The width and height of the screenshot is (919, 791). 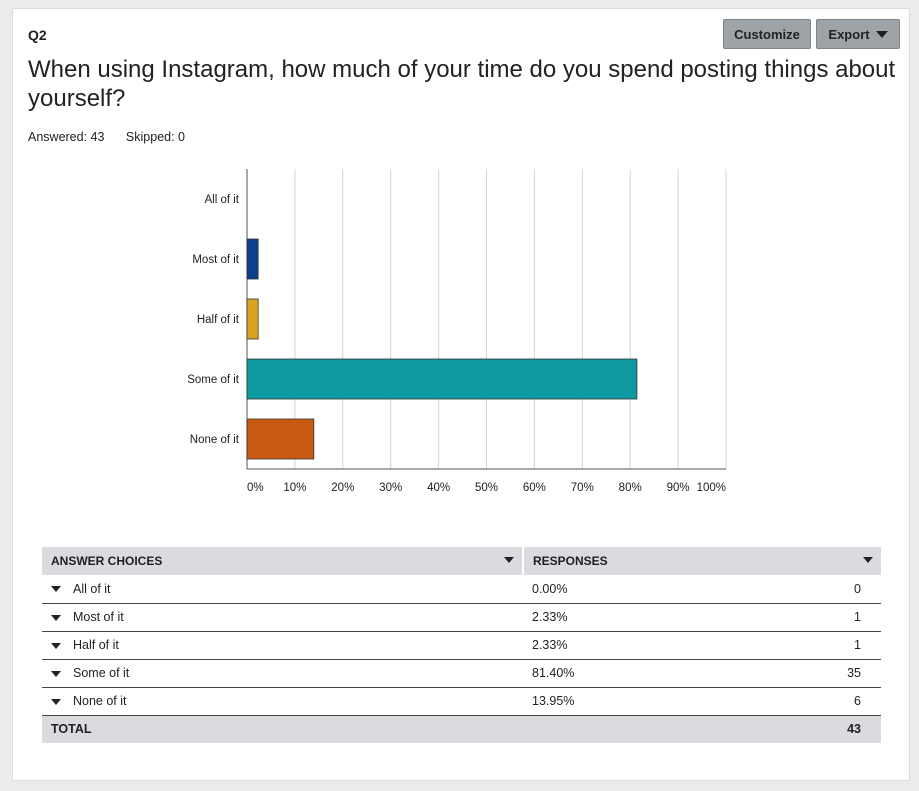 What do you see at coordinates (255, 488) in the screenshot?
I see `x-tick-label: 0%` at bounding box center [255, 488].